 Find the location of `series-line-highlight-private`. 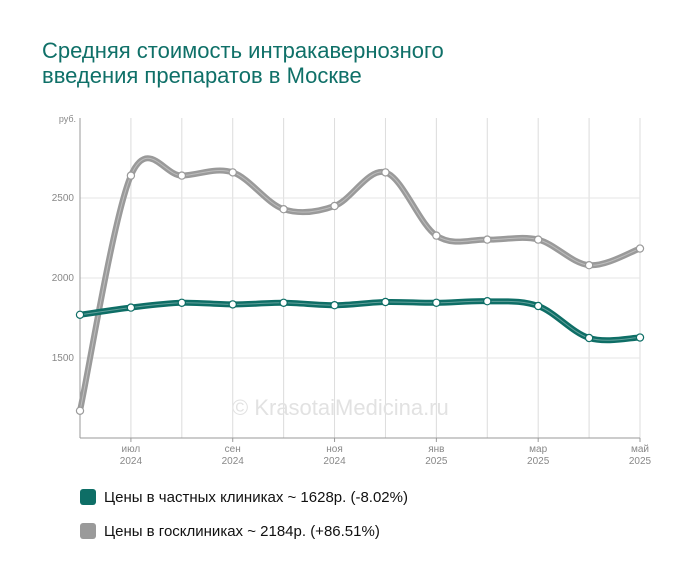

series-line-highlight-private is located at coordinates (360, 320).